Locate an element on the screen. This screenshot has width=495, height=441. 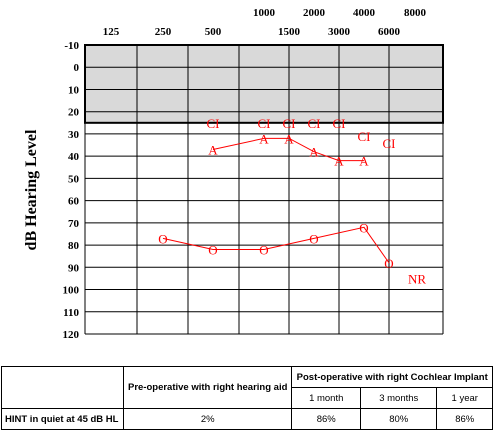
y-tick-label: 10 is located at coordinates (74, 90).